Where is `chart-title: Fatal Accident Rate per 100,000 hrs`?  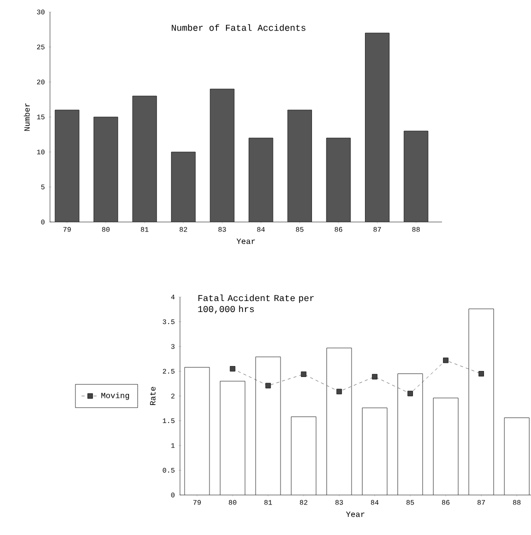 chart-title: Fatal Accident Rate per 100,000 hrs is located at coordinates (256, 304).